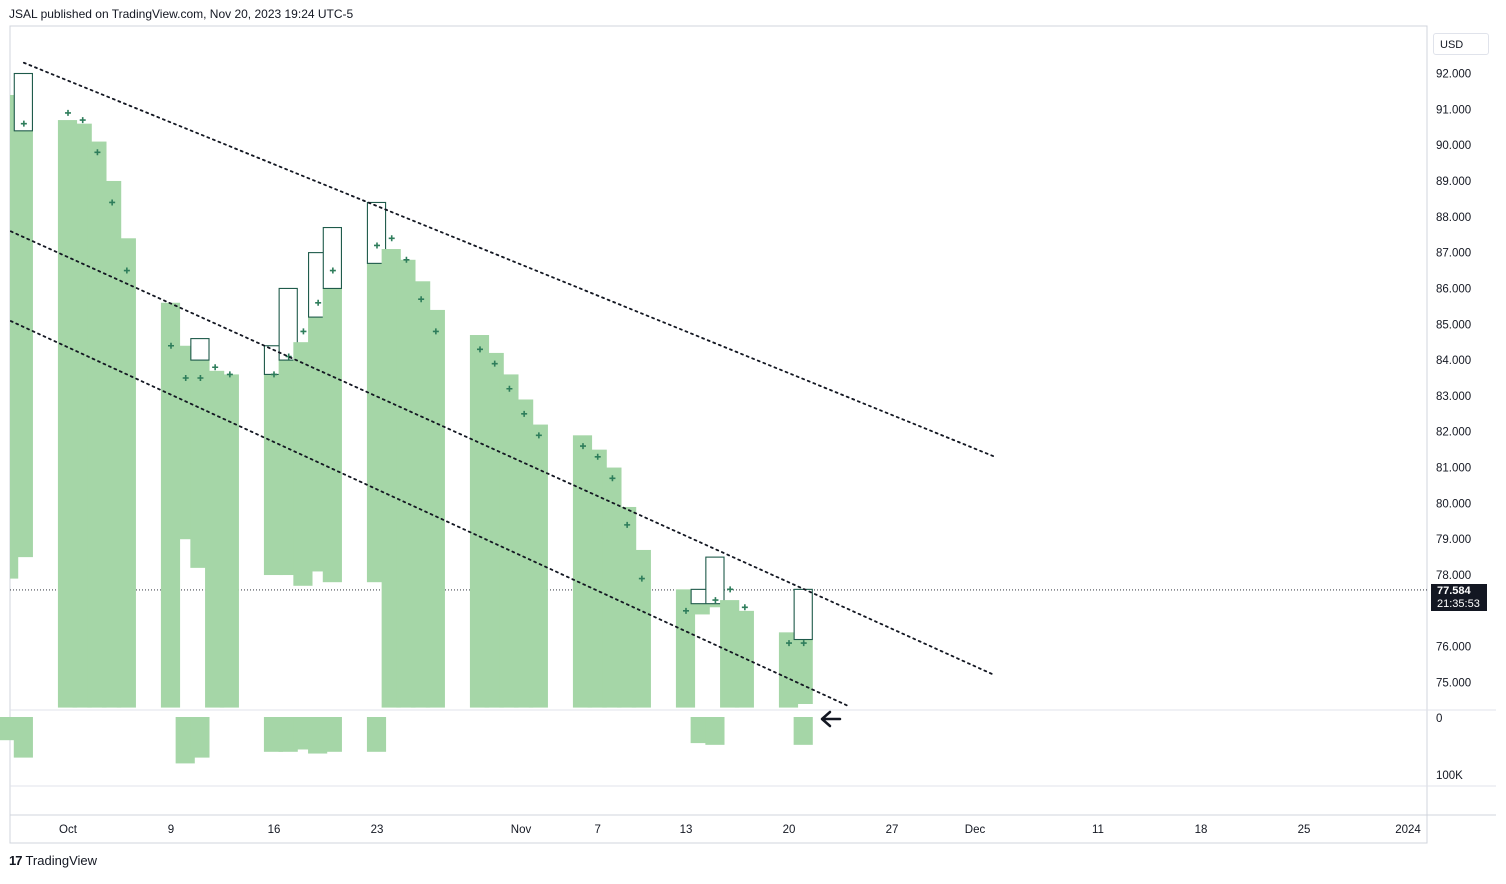 Image resolution: width=1506 pixels, height=884 pixels. I want to click on time-axis-label: 20, so click(789, 830).